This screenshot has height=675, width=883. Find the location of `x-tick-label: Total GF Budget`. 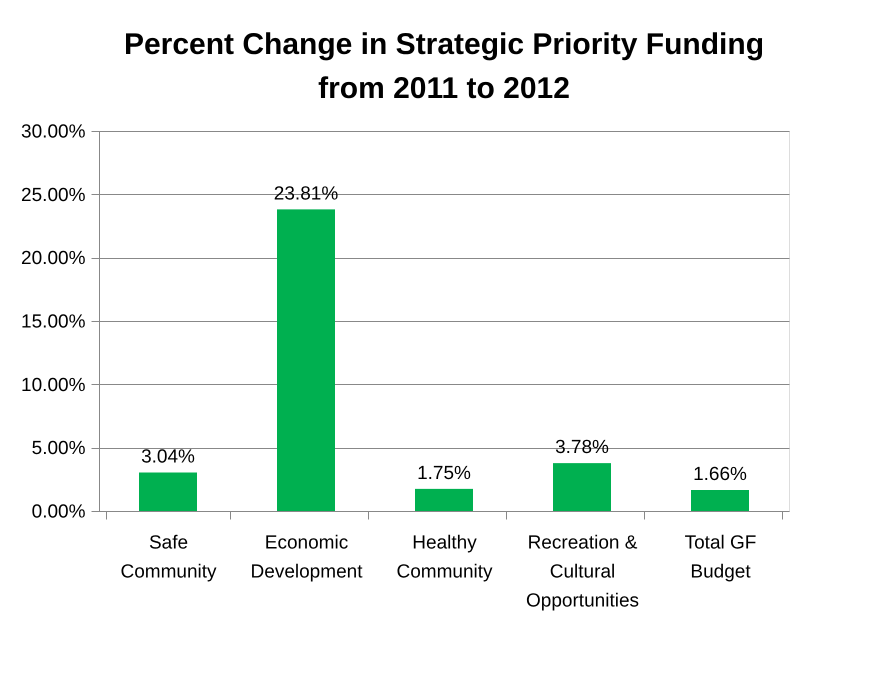

x-tick-label: Total GF Budget is located at coordinates (720, 557).